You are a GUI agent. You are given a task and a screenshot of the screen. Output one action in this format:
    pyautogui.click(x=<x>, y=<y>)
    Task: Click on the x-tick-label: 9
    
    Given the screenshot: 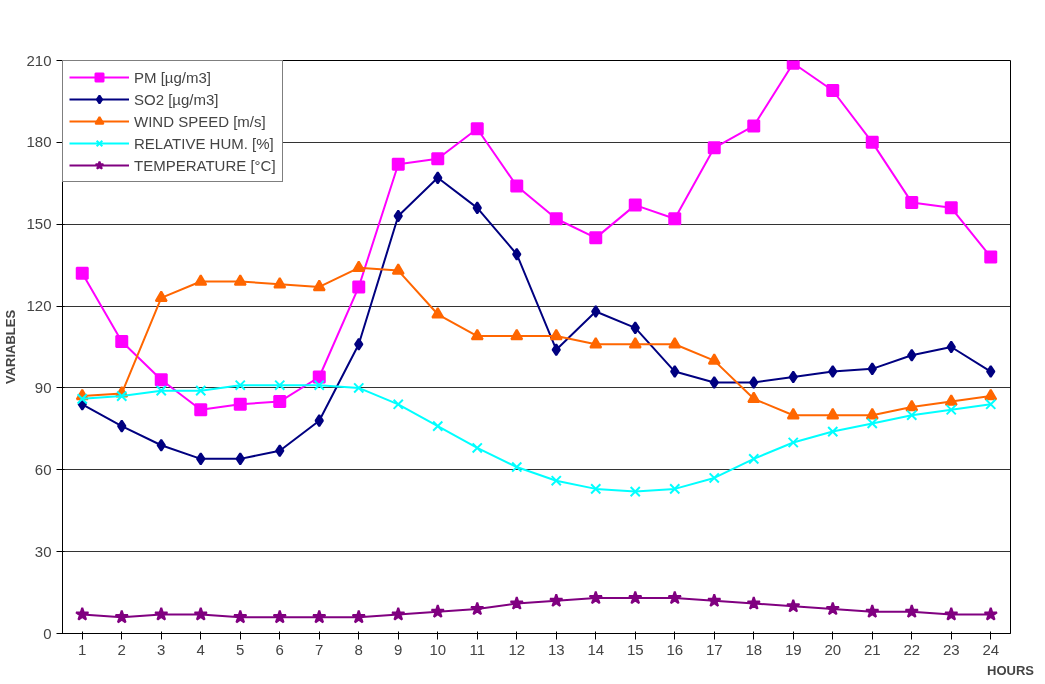 What is the action you would take?
    pyautogui.click(x=398, y=649)
    